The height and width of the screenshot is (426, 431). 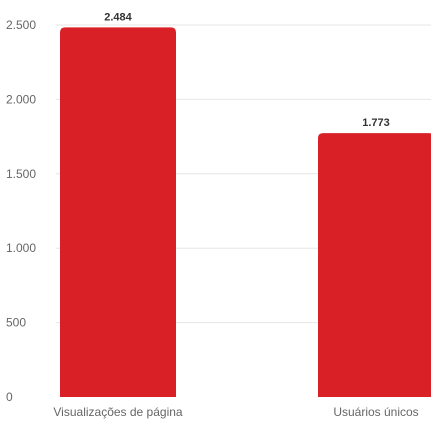 What do you see at coordinates (21, 25) in the screenshot?
I see `y-tick-label: 2.500` at bounding box center [21, 25].